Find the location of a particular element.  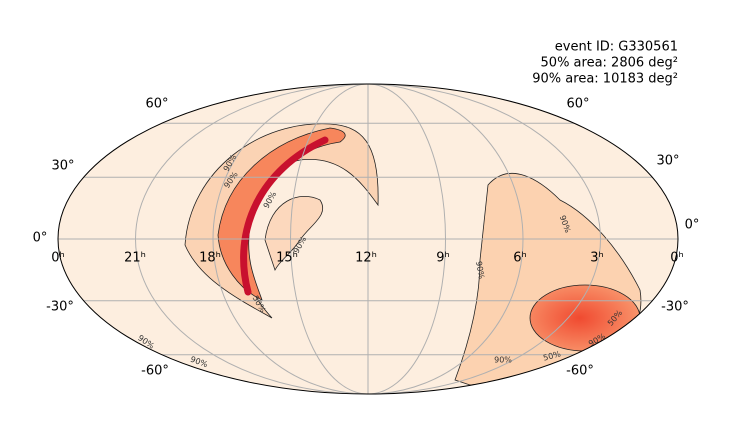

peak is located at coordinates (284, 216).